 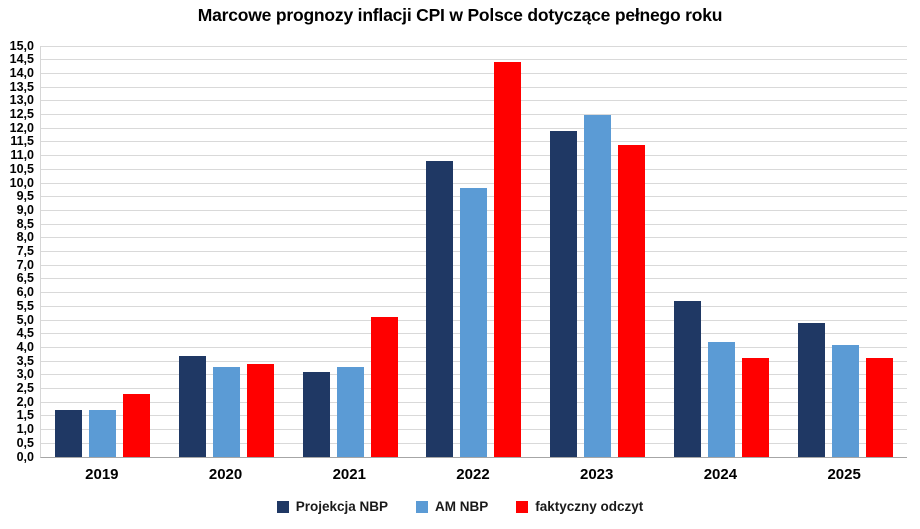 What do you see at coordinates (589, 506) in the screenshot?
I see `legend-label-faktyczny-odczyt: faktyczny odczyt` at bounding box center [589, 506].